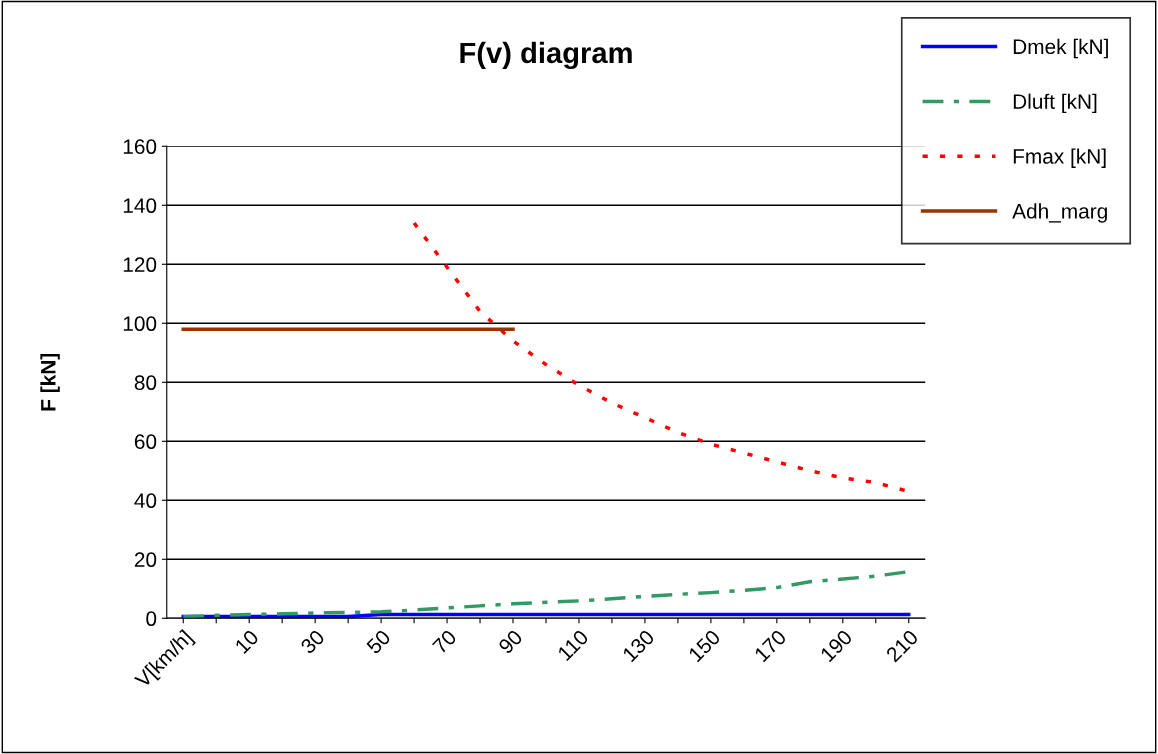 This screenshot has width=1158, height=754. I want to click on y-tick-label: 120, so click(140, 265).